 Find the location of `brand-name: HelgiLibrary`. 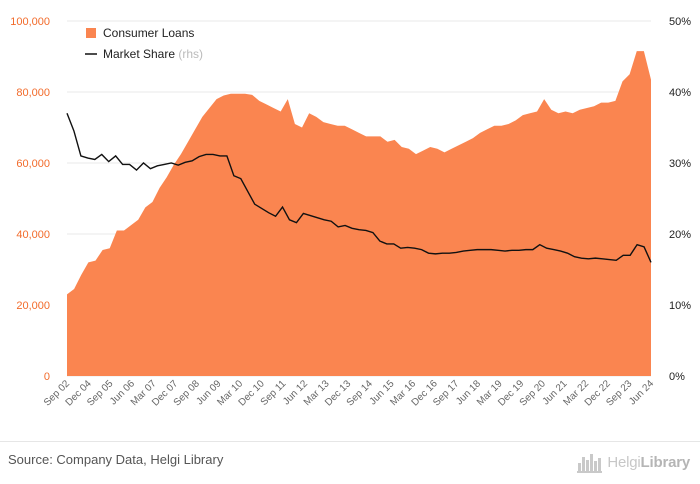

brand-name: HelgiLibrary is located at coordinates (648, 462).